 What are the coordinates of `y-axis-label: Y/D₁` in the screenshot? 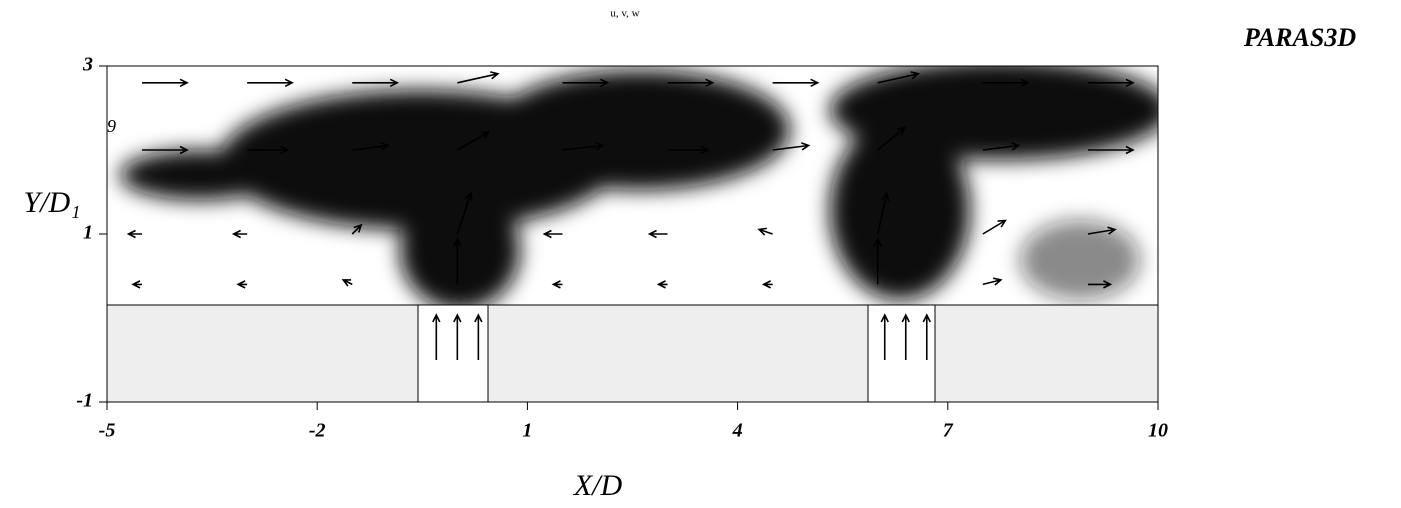 It's located at (51, 202).